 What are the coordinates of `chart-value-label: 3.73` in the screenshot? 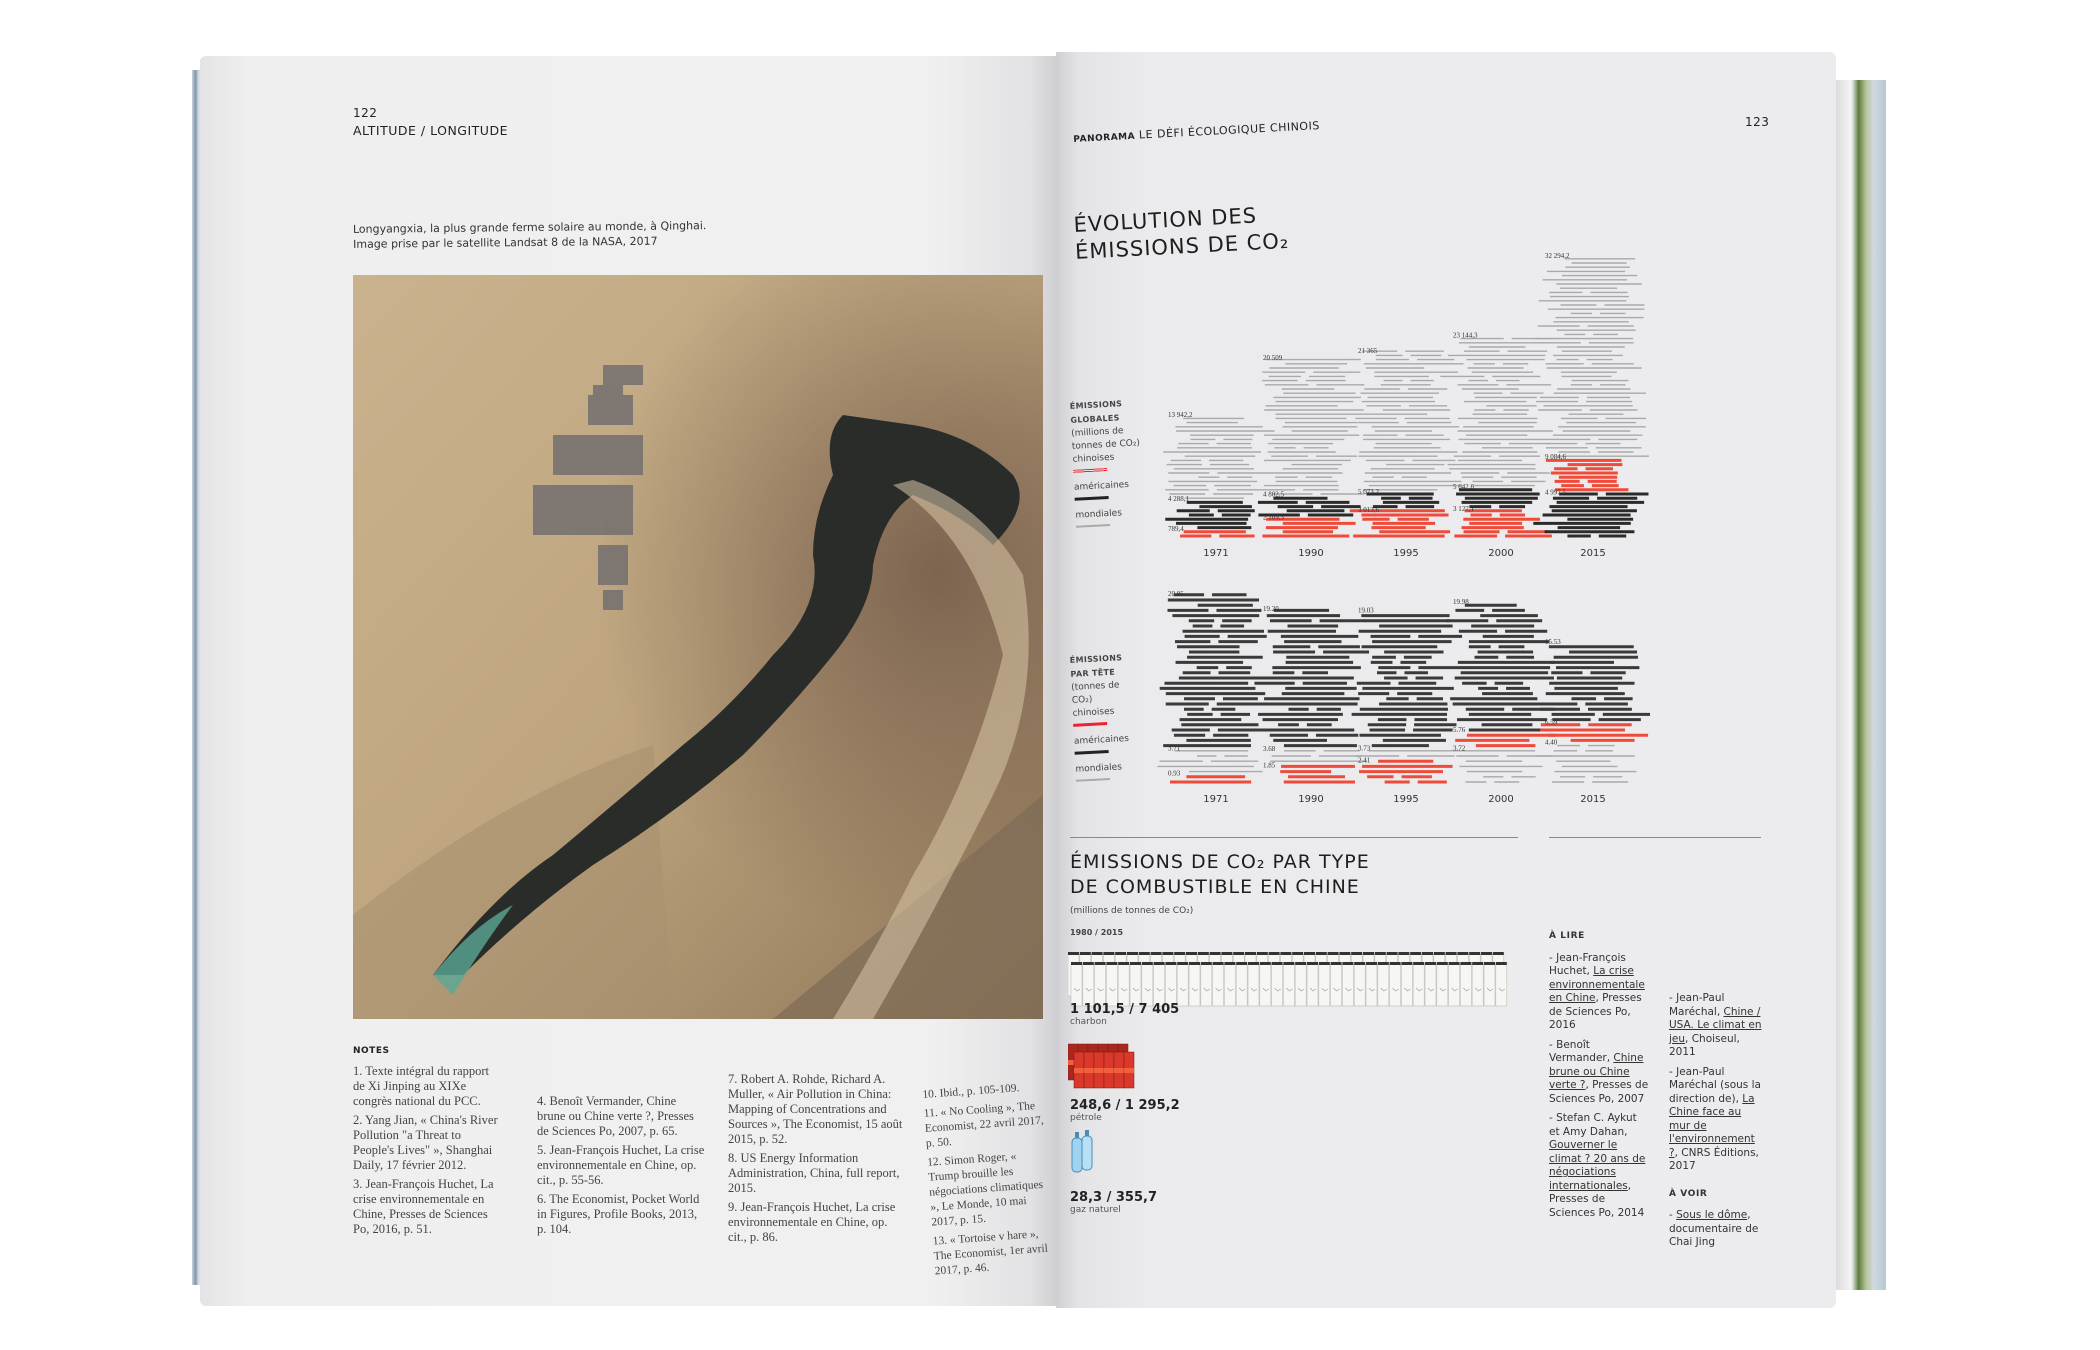 It's located at (1364, 748).